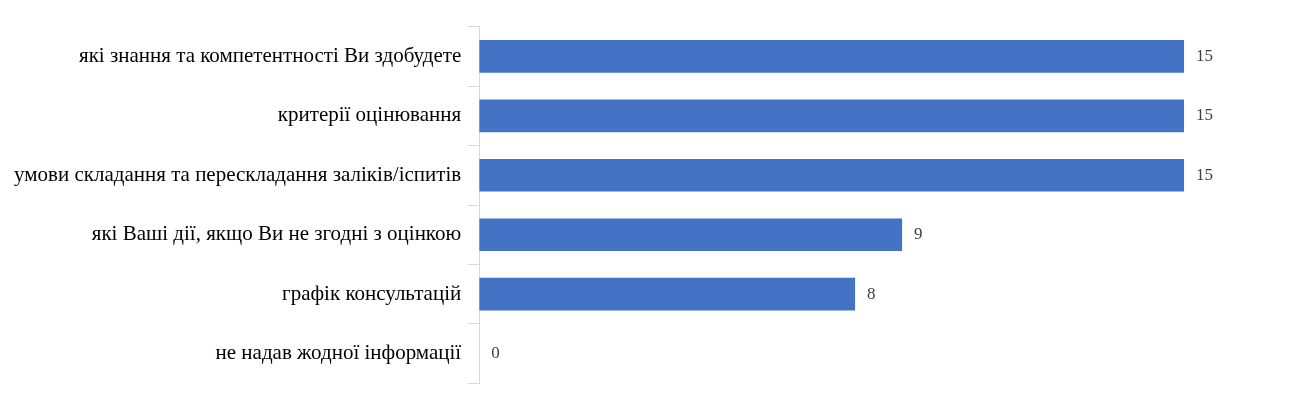 Image resolution: width=1289 pixels, height=410 pixels. I want to click on data-label: 9, so click(918, 234).